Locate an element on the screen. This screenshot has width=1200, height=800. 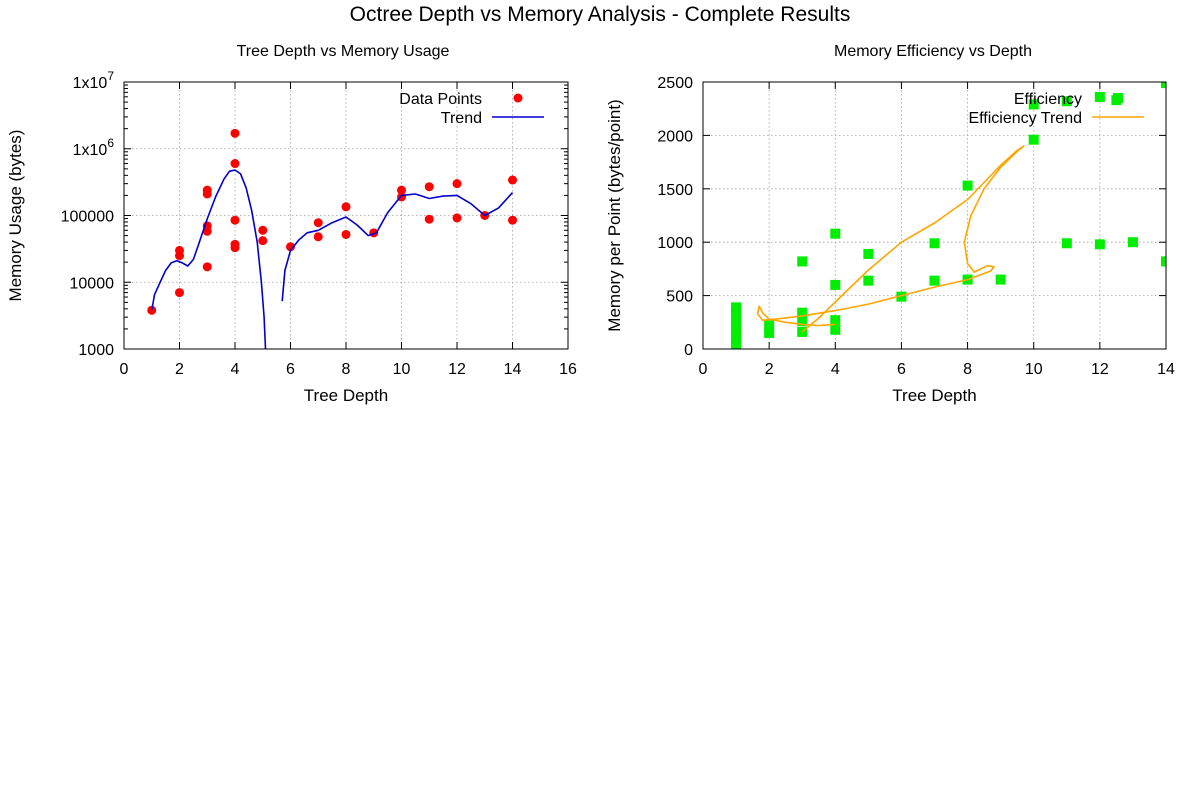
series-trend is located at coordinates (332, 259).